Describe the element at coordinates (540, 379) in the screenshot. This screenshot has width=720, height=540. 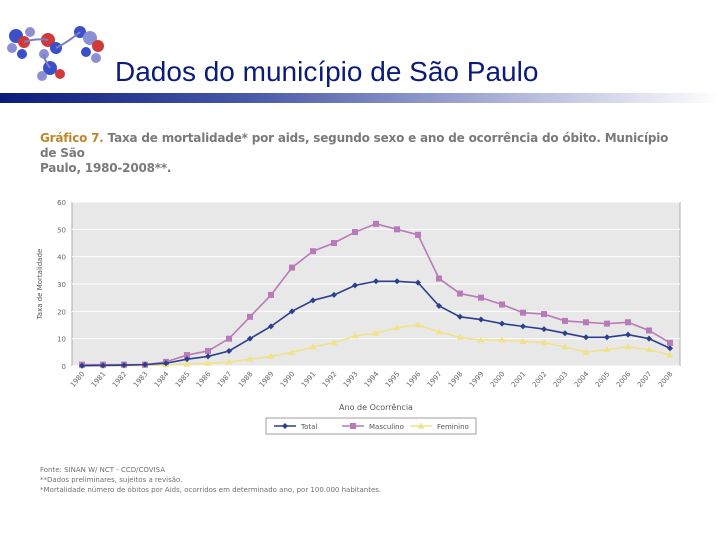
I see `x-tick-label: 2002` at that location.